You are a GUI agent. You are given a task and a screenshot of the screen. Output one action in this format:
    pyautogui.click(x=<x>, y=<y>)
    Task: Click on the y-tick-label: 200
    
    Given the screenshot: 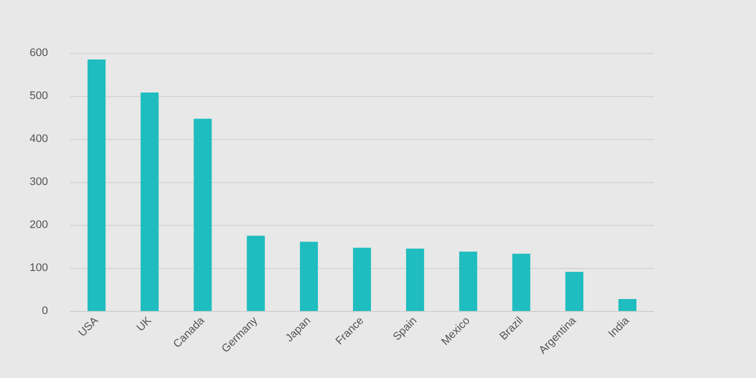 What is the action you would take?
    pyautogui.click(x=39, y=225)
    